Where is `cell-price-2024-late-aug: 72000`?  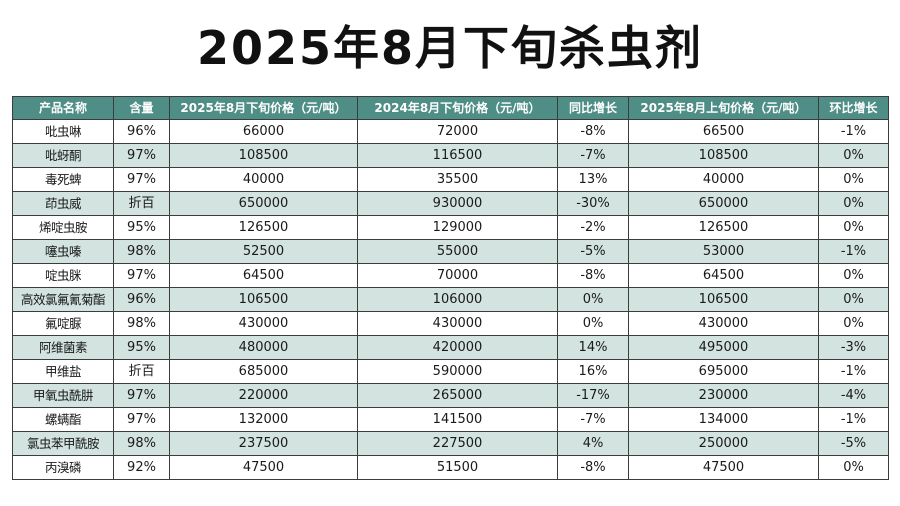 cell-price-2024-late-aug: 72000 is located at coordinates (457, 131).